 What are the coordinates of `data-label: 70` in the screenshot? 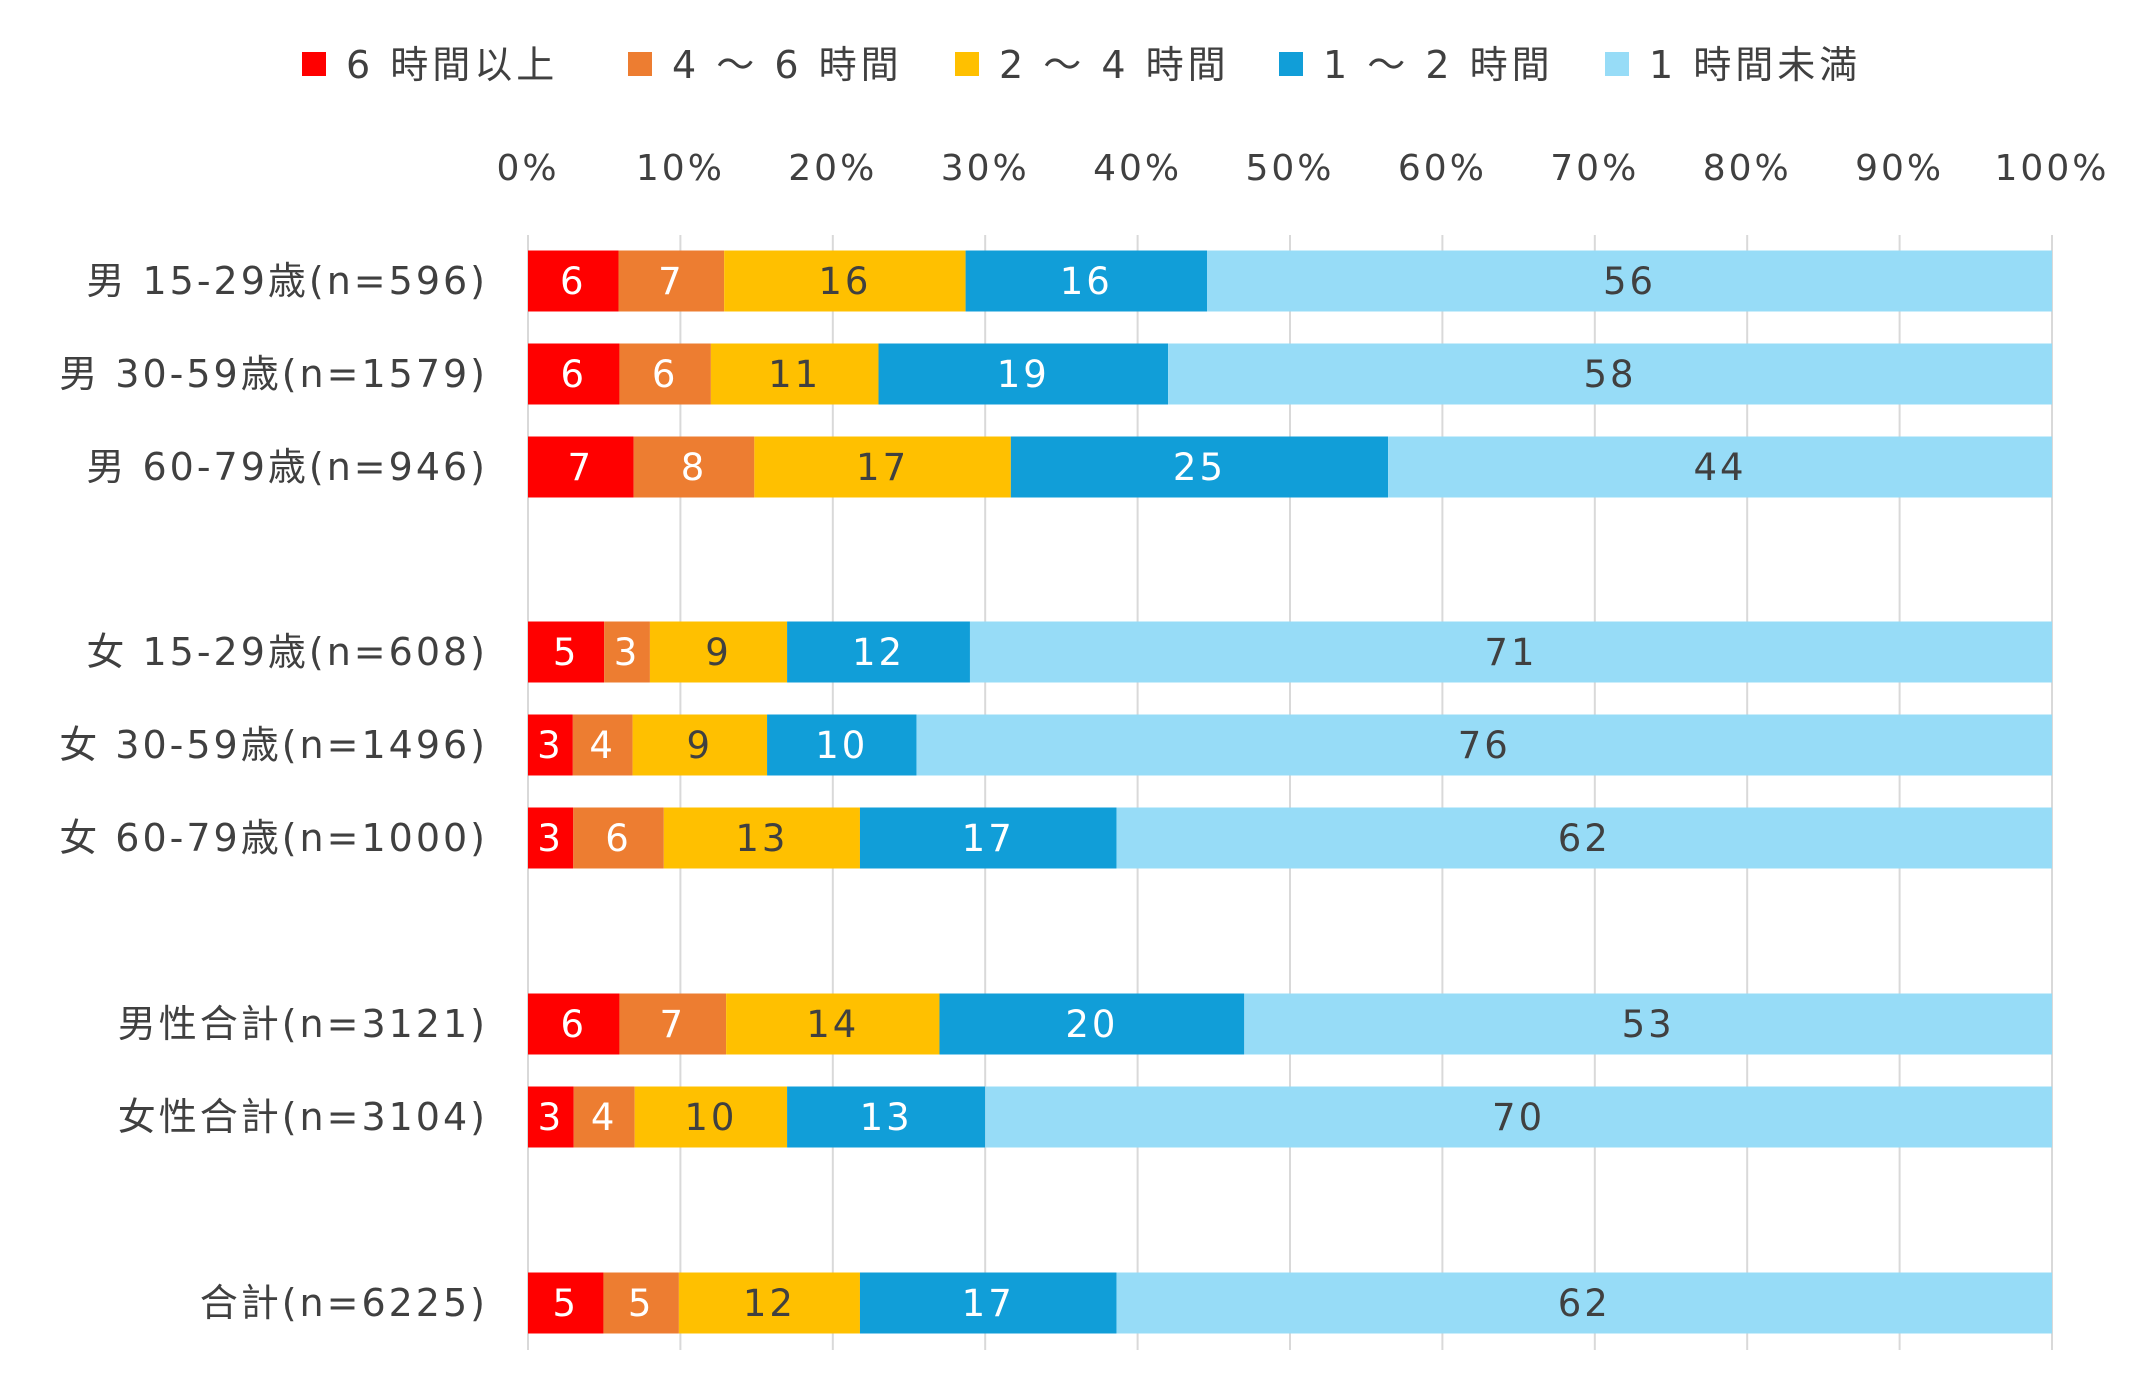 It's located at (1518, 1117).